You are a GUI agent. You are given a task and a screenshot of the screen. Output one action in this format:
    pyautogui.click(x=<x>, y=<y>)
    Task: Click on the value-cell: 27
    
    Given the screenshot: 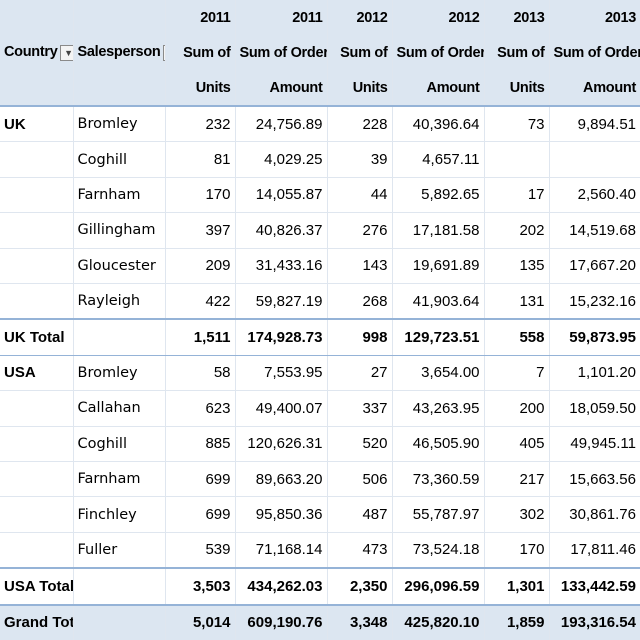 What is the action you would take?
    pyautogui.click(x=360, y=373)
    